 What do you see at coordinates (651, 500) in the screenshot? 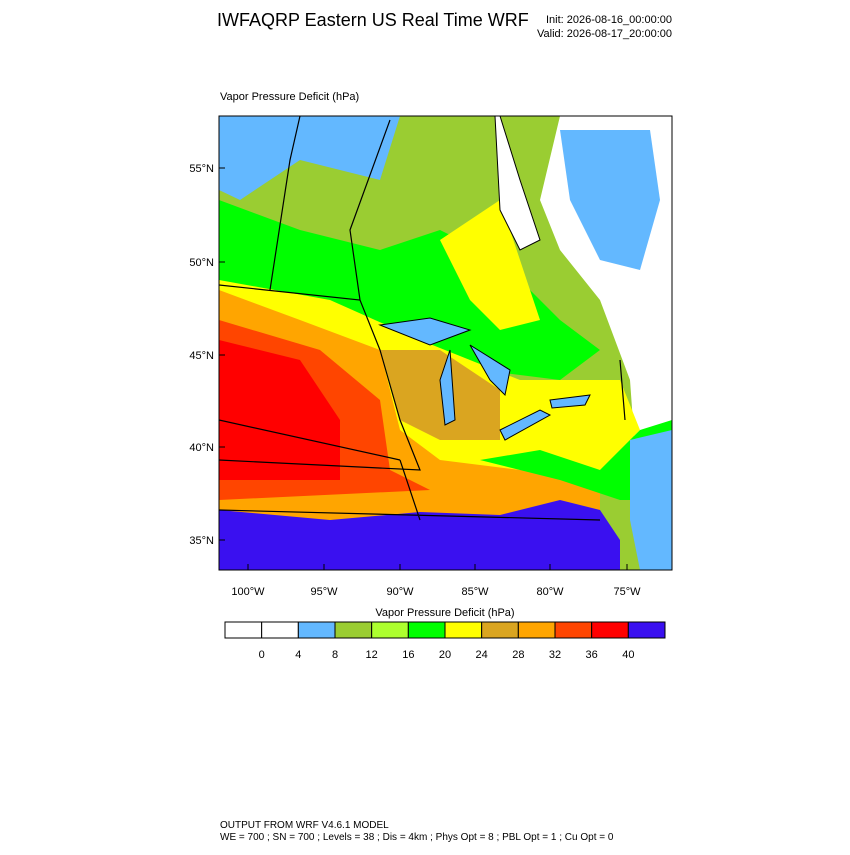
I see `field-ocean` at bounding box center [651, 500].